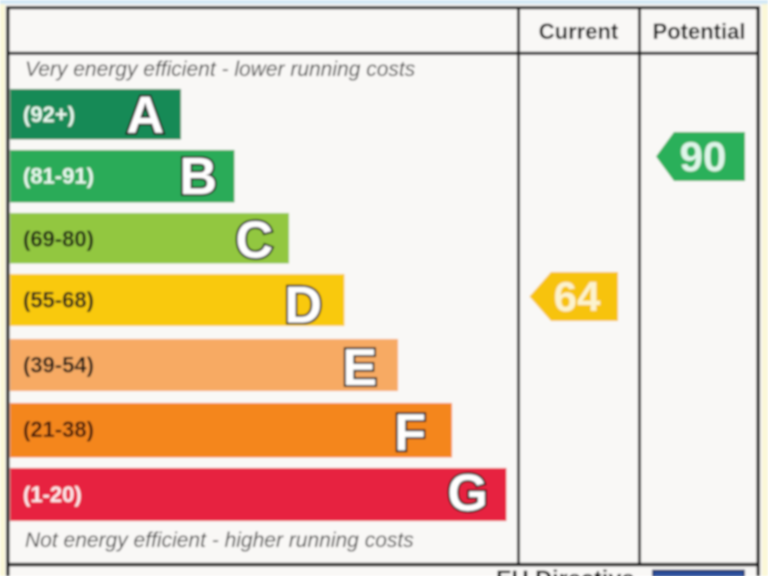  Describe the element at coordinates (565, 571) in the screenshot. I see `svg-text: EU Directive` at that location.